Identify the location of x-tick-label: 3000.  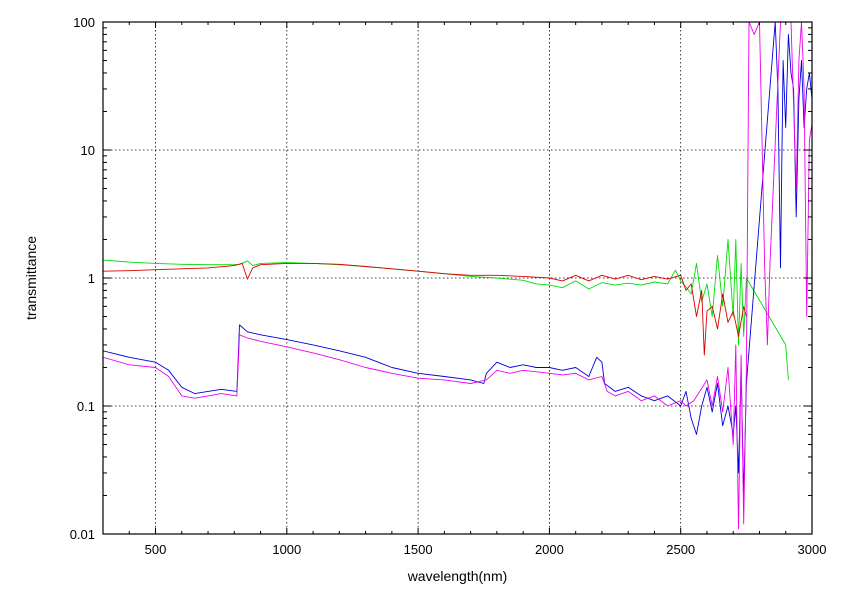
(812, 549).